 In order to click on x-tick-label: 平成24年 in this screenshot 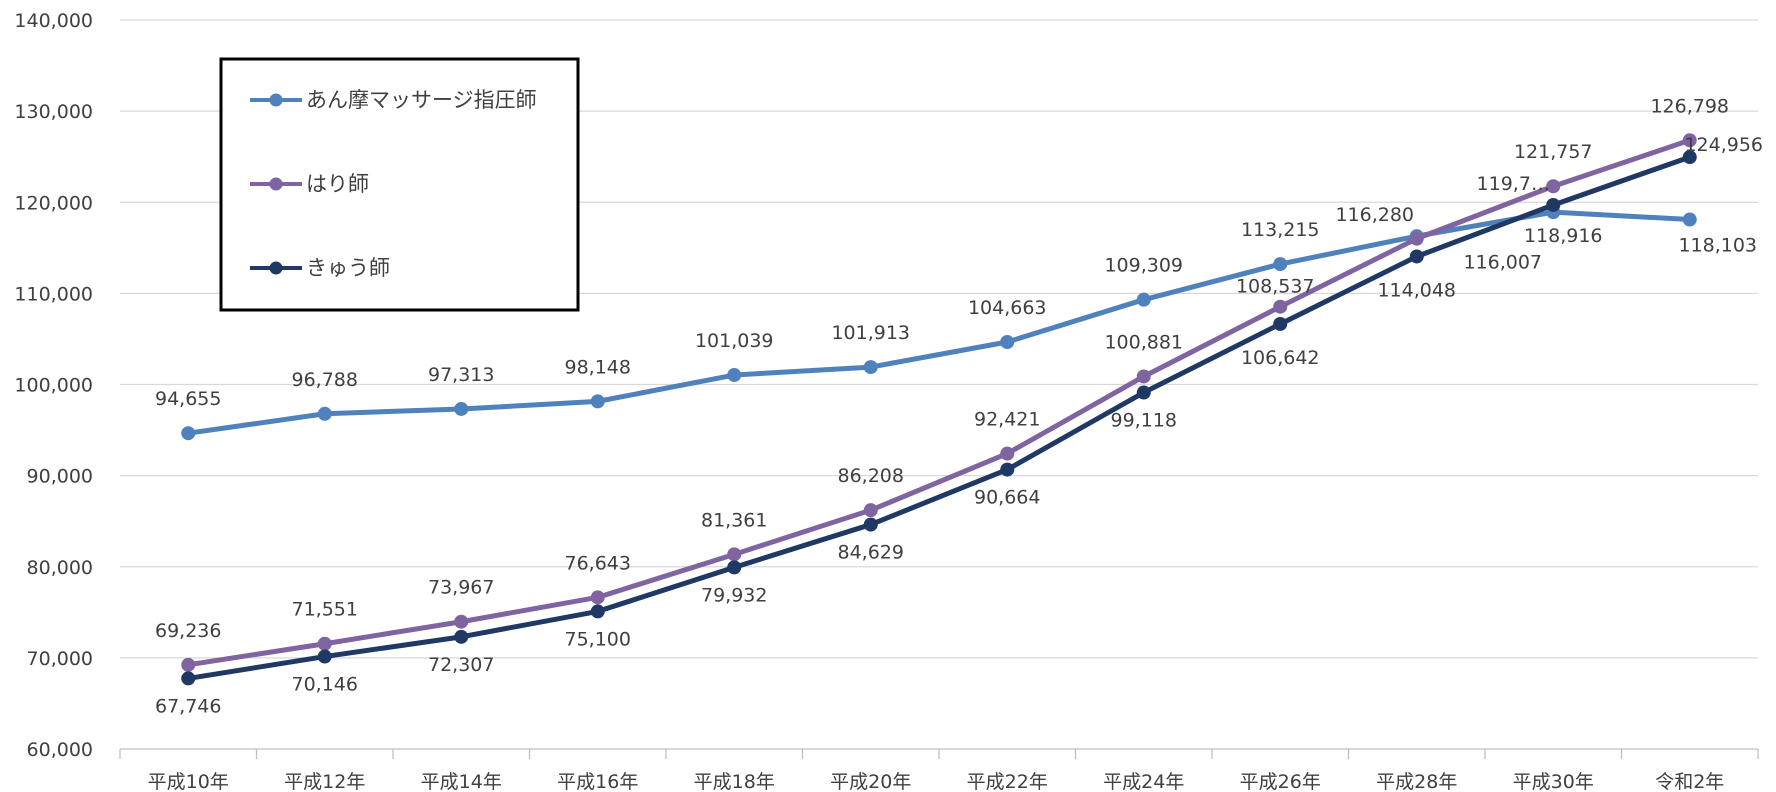, I will do `click(1143, 781)`.